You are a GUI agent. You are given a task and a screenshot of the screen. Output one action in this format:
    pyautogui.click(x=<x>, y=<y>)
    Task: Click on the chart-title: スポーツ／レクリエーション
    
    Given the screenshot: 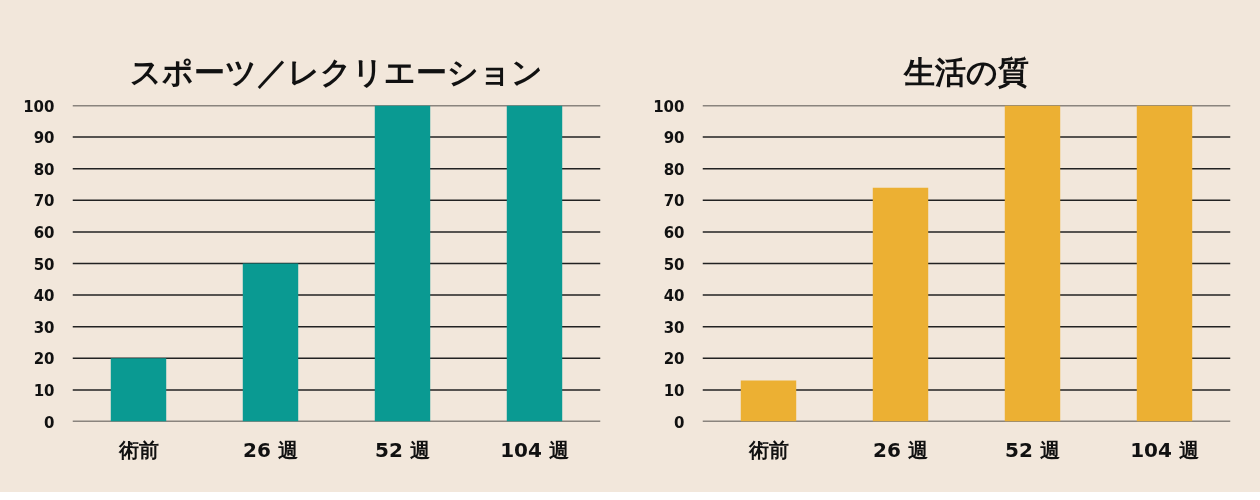 What is the action you would take?
    pyautogui.click(x=336, y=71)
    